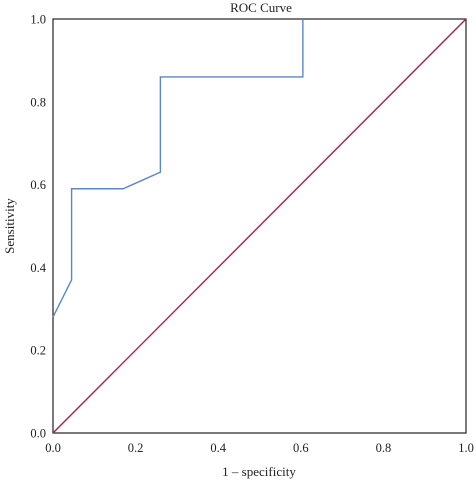 This screenshot has height=482, width=476. What do you see at coordinates (384, 448) in the screenshot?
I see `x-tick-label: 0.8` at bounding box center [384, 448].